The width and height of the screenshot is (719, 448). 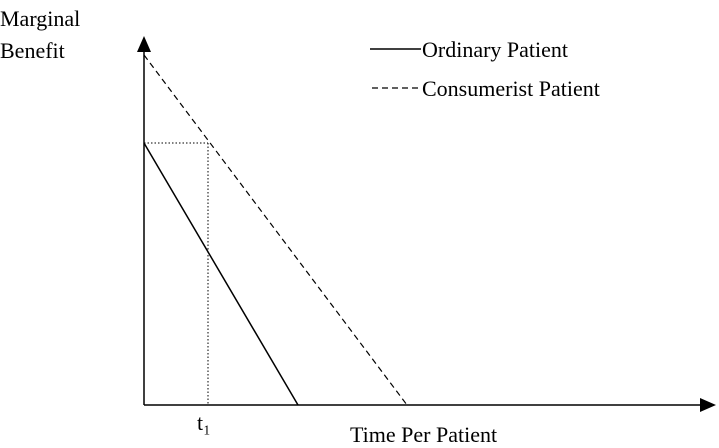 What do you see at coordinates (495, 49) in the screenshot?
I see `legend-label: Ordinary Patient` at bounding box center [495, 49].